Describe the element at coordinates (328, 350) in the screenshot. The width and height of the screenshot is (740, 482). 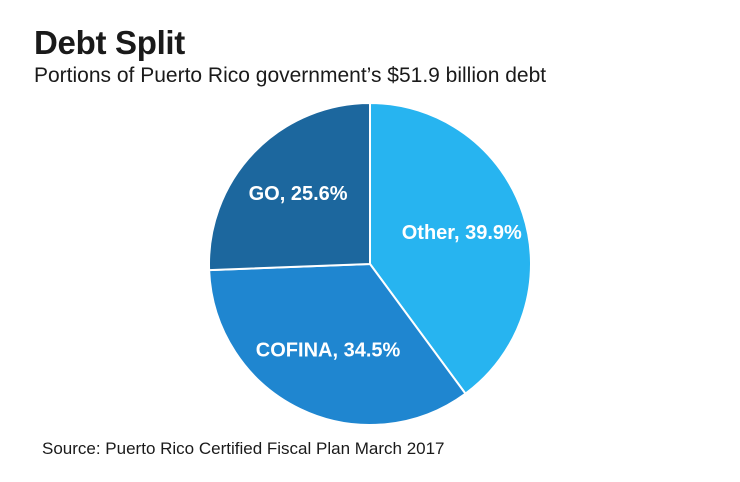
I see `slice-label-cofina: COFINA, 34.5%` at that location.